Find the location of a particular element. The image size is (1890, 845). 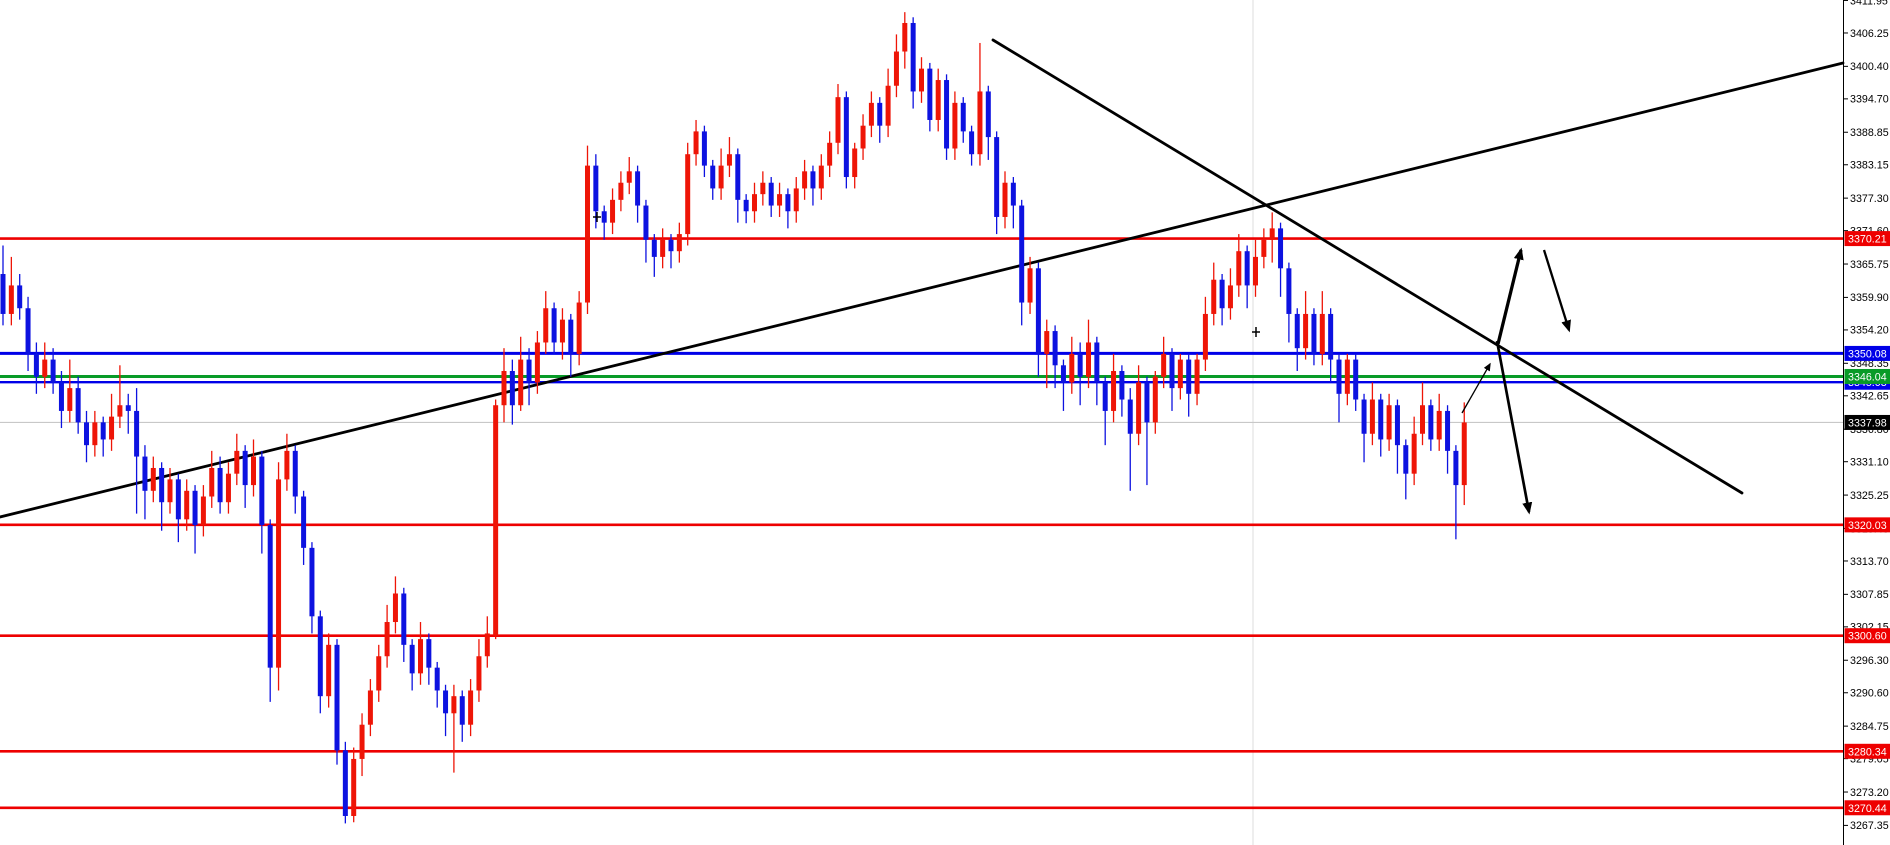

price-tick-label: 3307.85 is located at coordinates (1869, 595).